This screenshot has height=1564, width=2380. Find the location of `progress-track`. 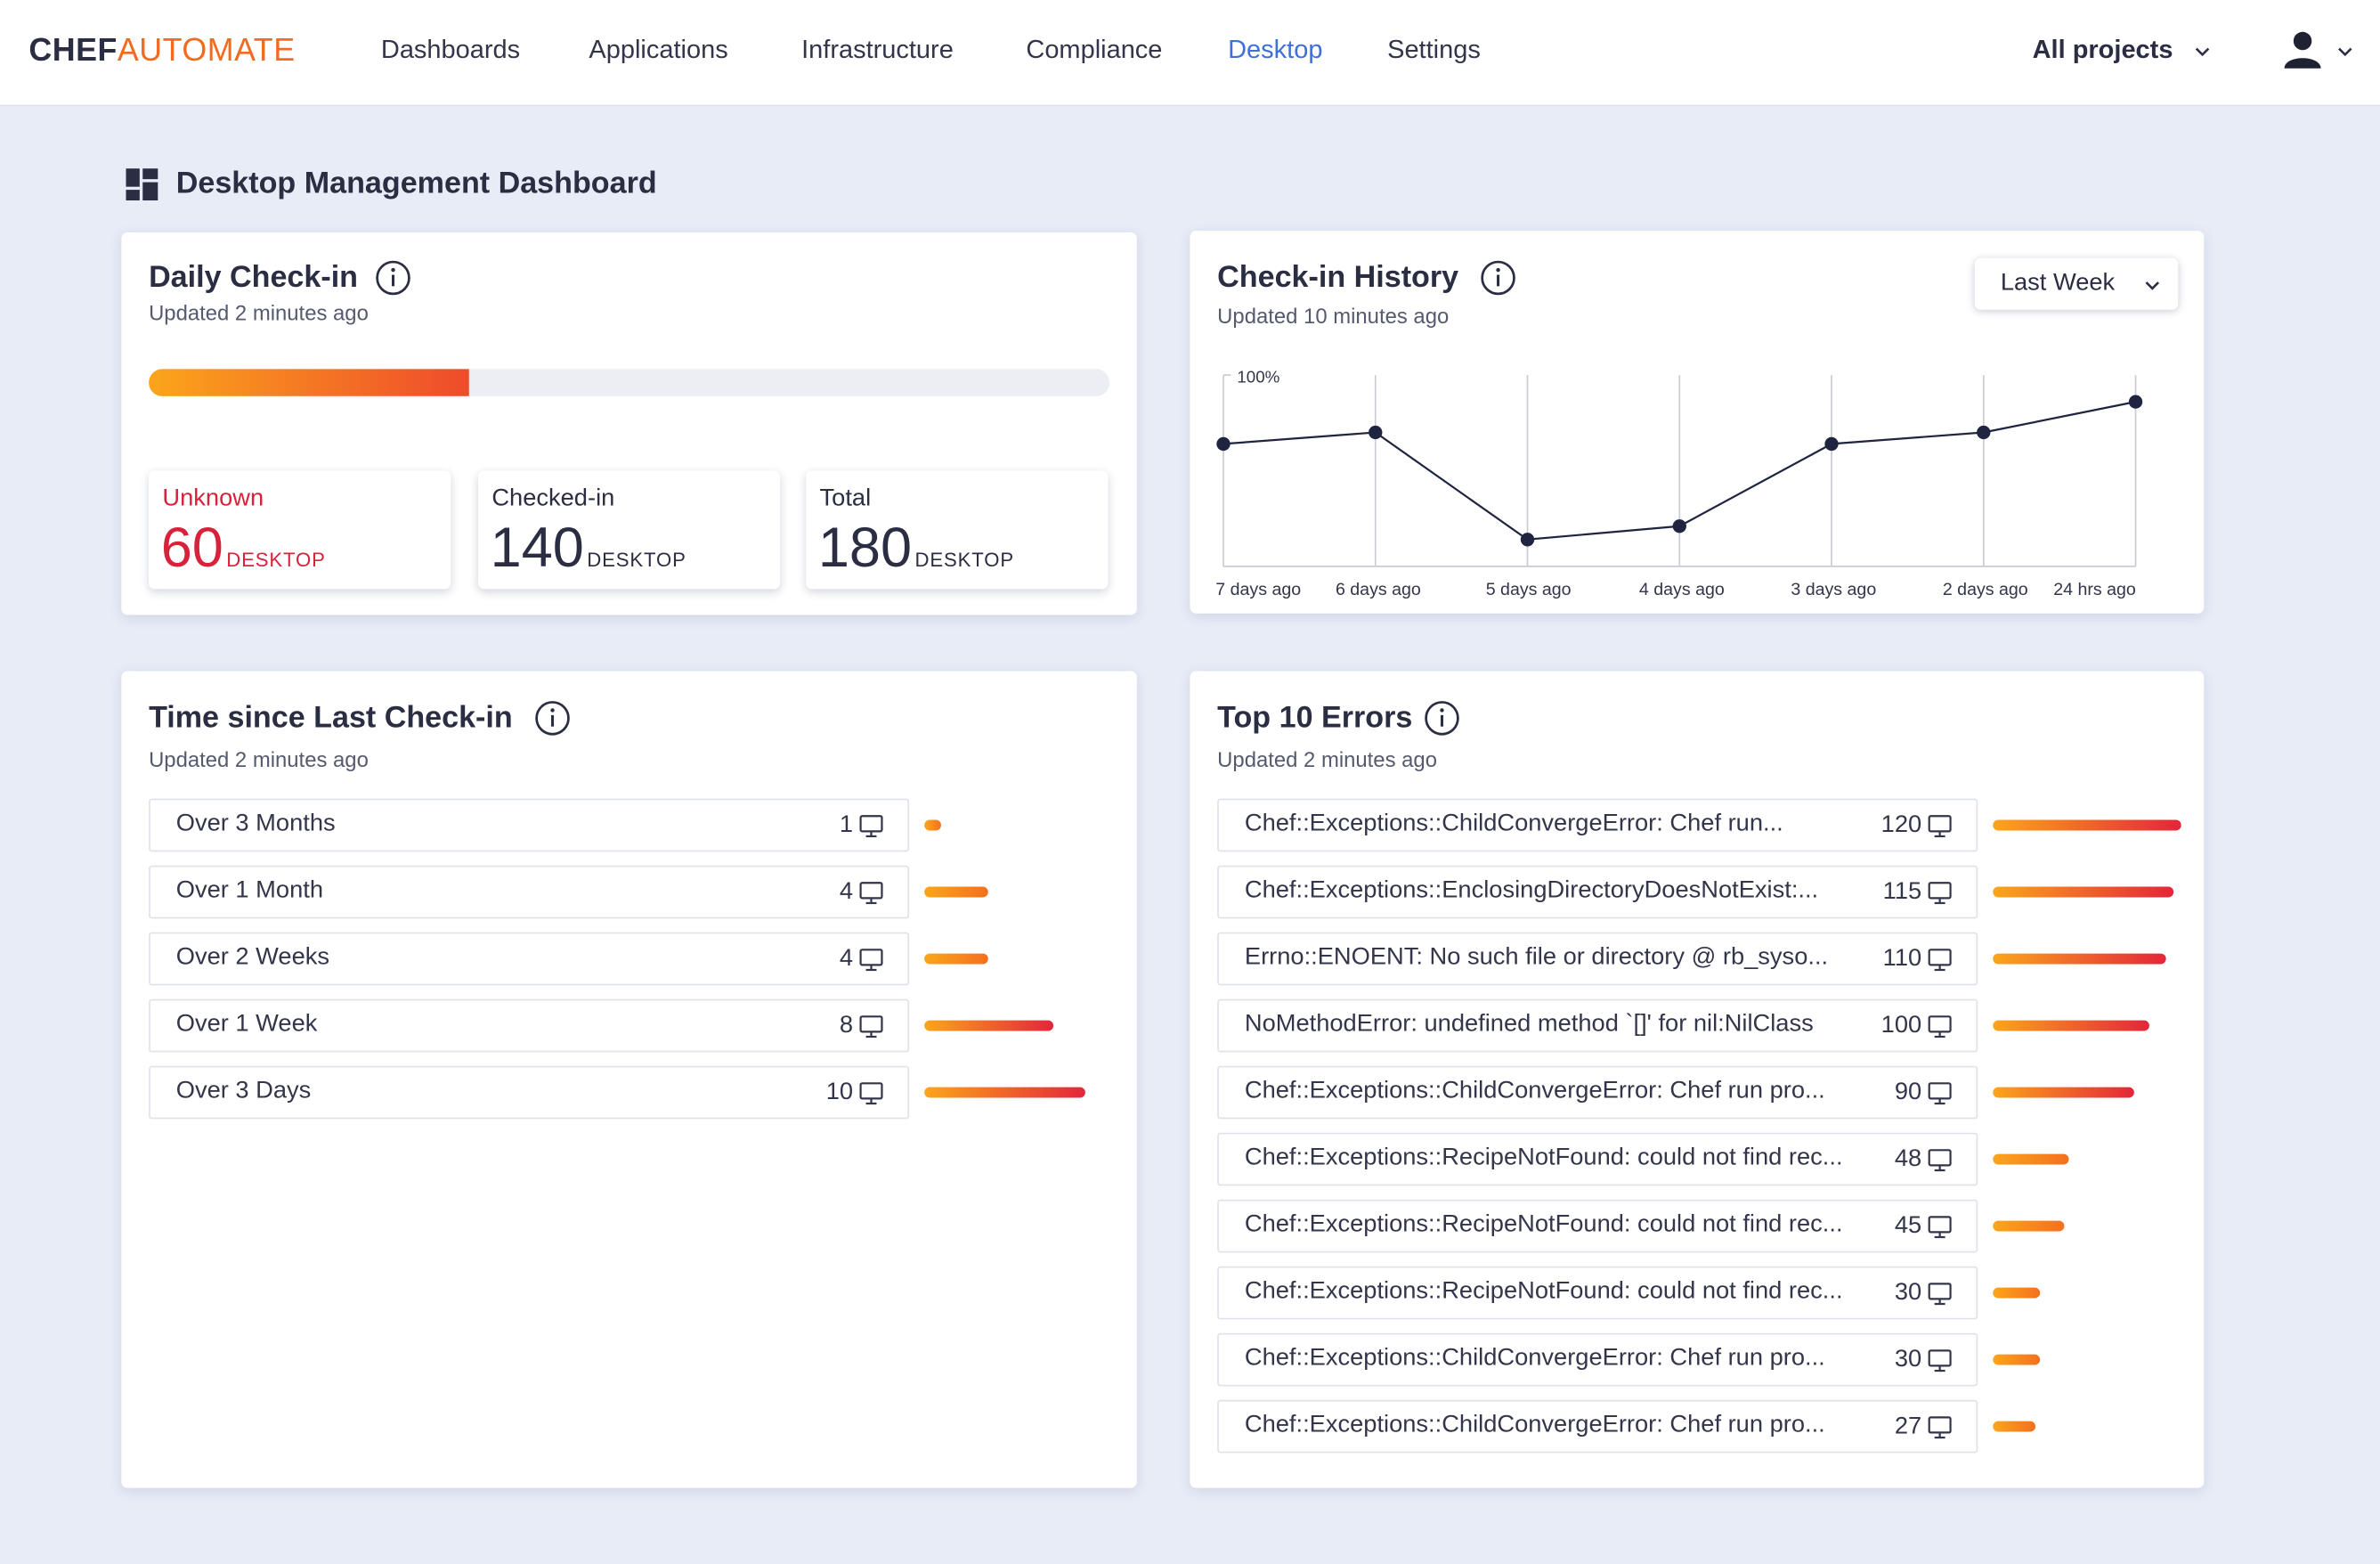

progress-track is located at coordinates (629, 382).